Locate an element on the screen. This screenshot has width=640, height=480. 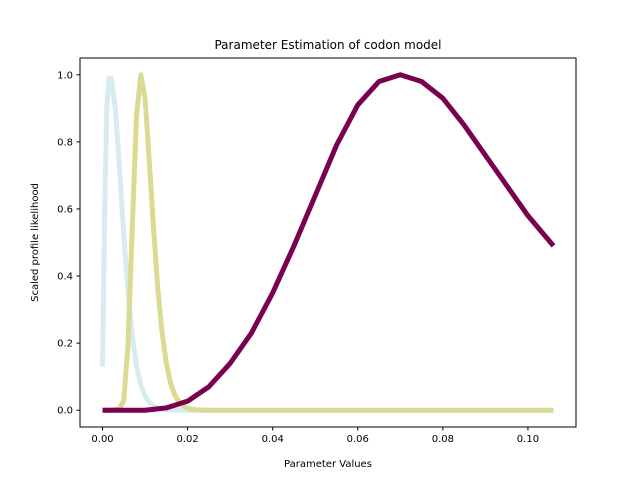
x-tick-label: 0.04 is located at coordinates (273, 439).